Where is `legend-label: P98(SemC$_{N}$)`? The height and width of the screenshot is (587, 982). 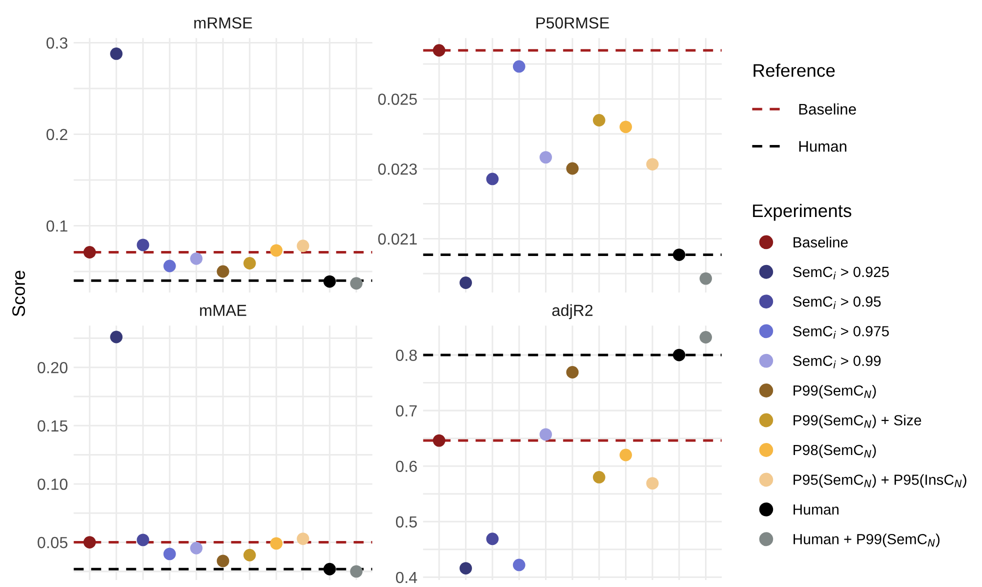 legend-label: P98(SemC$_{N}$) is located at coordinates (835, 451).